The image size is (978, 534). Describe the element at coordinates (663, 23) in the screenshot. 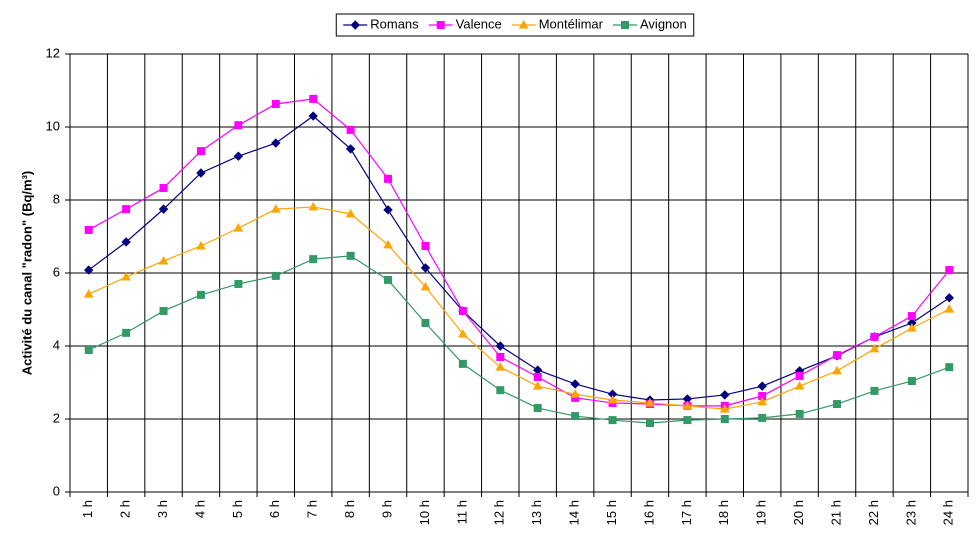

I see `legend-label: Avignon` at that location.